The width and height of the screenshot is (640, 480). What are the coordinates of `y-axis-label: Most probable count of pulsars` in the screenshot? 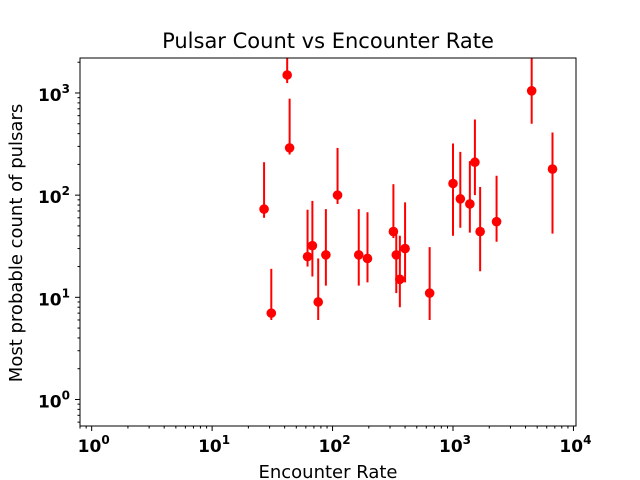 It's located at (16, 243).